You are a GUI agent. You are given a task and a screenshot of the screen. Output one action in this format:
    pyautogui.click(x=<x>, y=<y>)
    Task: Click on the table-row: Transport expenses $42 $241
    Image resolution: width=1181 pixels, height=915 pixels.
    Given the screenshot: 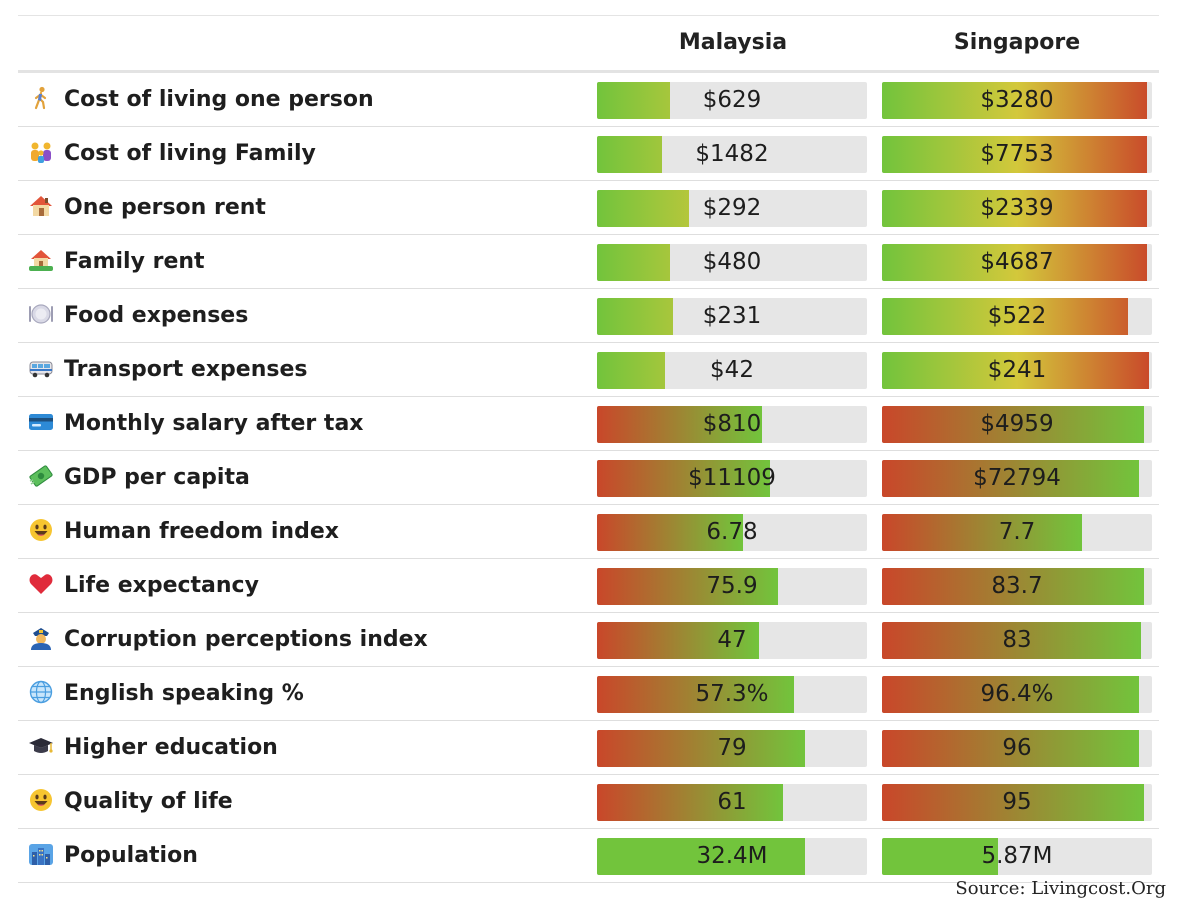 What is the action you would take?
    pyautogui.click(x=588, y=370)
    